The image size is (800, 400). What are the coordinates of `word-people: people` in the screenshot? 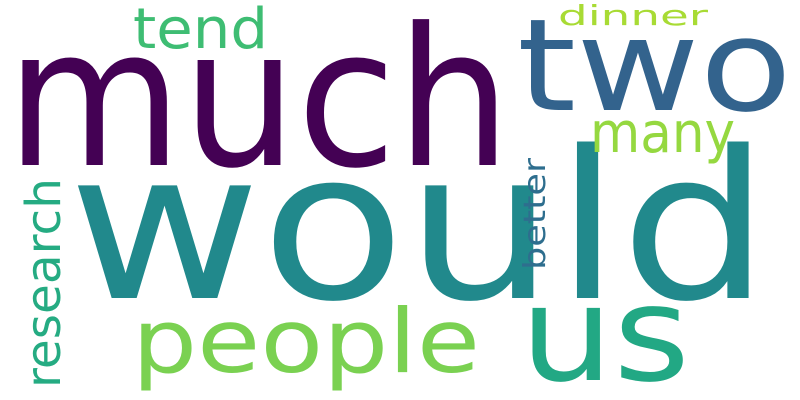 It's located at (306, 341).